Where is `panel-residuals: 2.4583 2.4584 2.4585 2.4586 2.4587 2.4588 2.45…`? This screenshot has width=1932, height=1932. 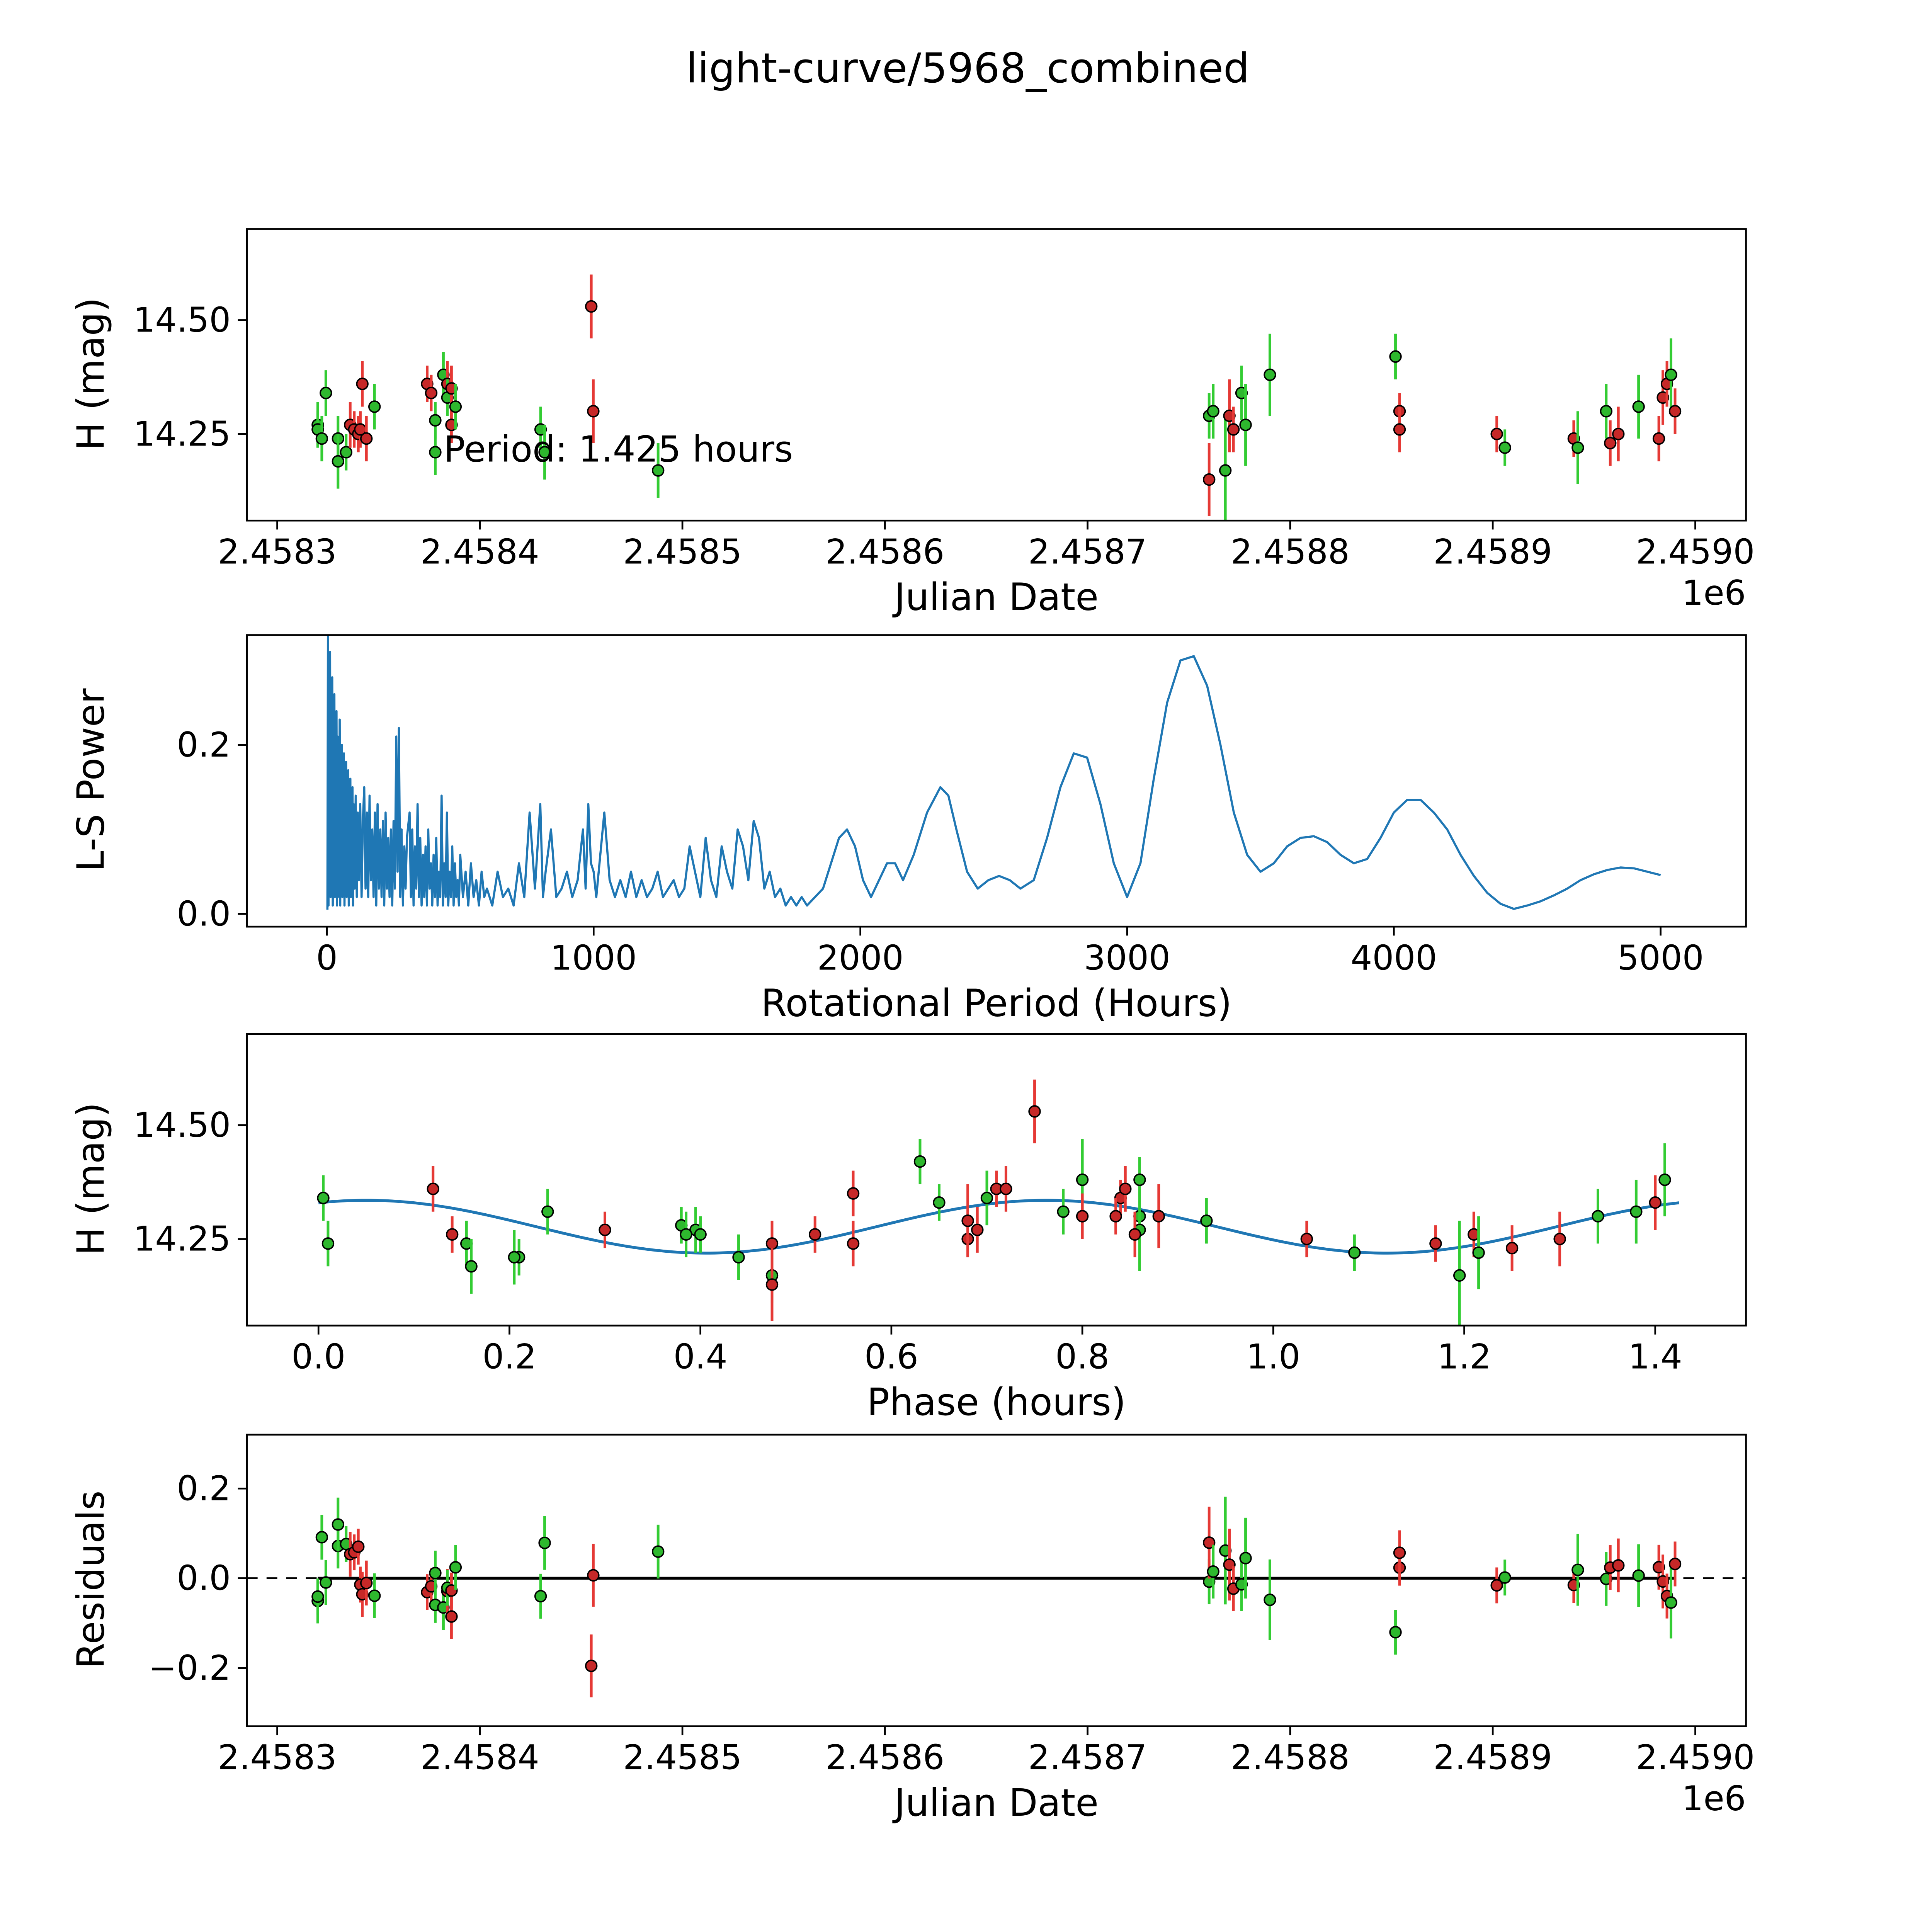 panel-residuals: 2.4583 2.4584 2.4585 2.4586 2.4587 2.4588 2.45… is located at coordinates (951, 1605).